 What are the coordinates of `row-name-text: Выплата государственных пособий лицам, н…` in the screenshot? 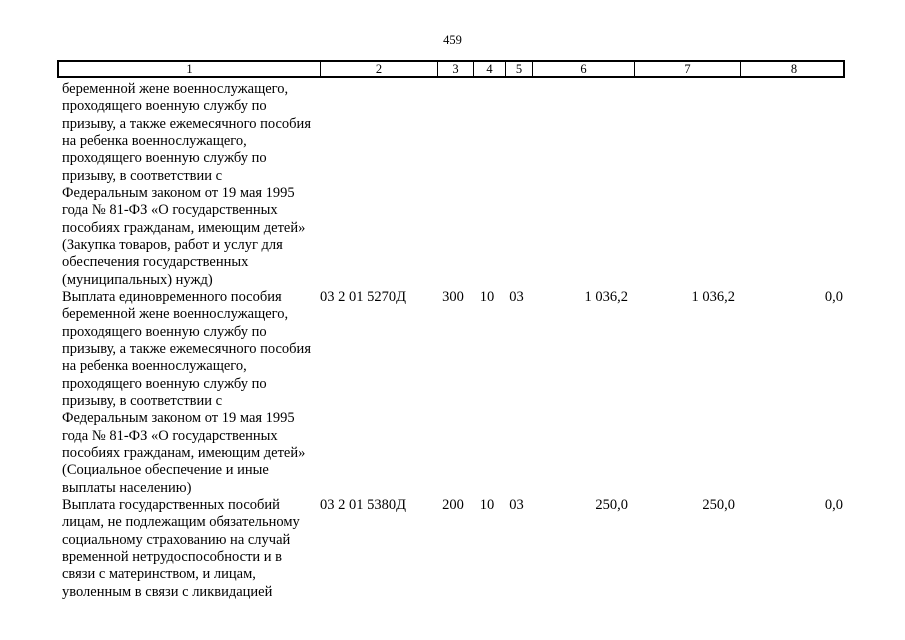 It's located at (181, 548).